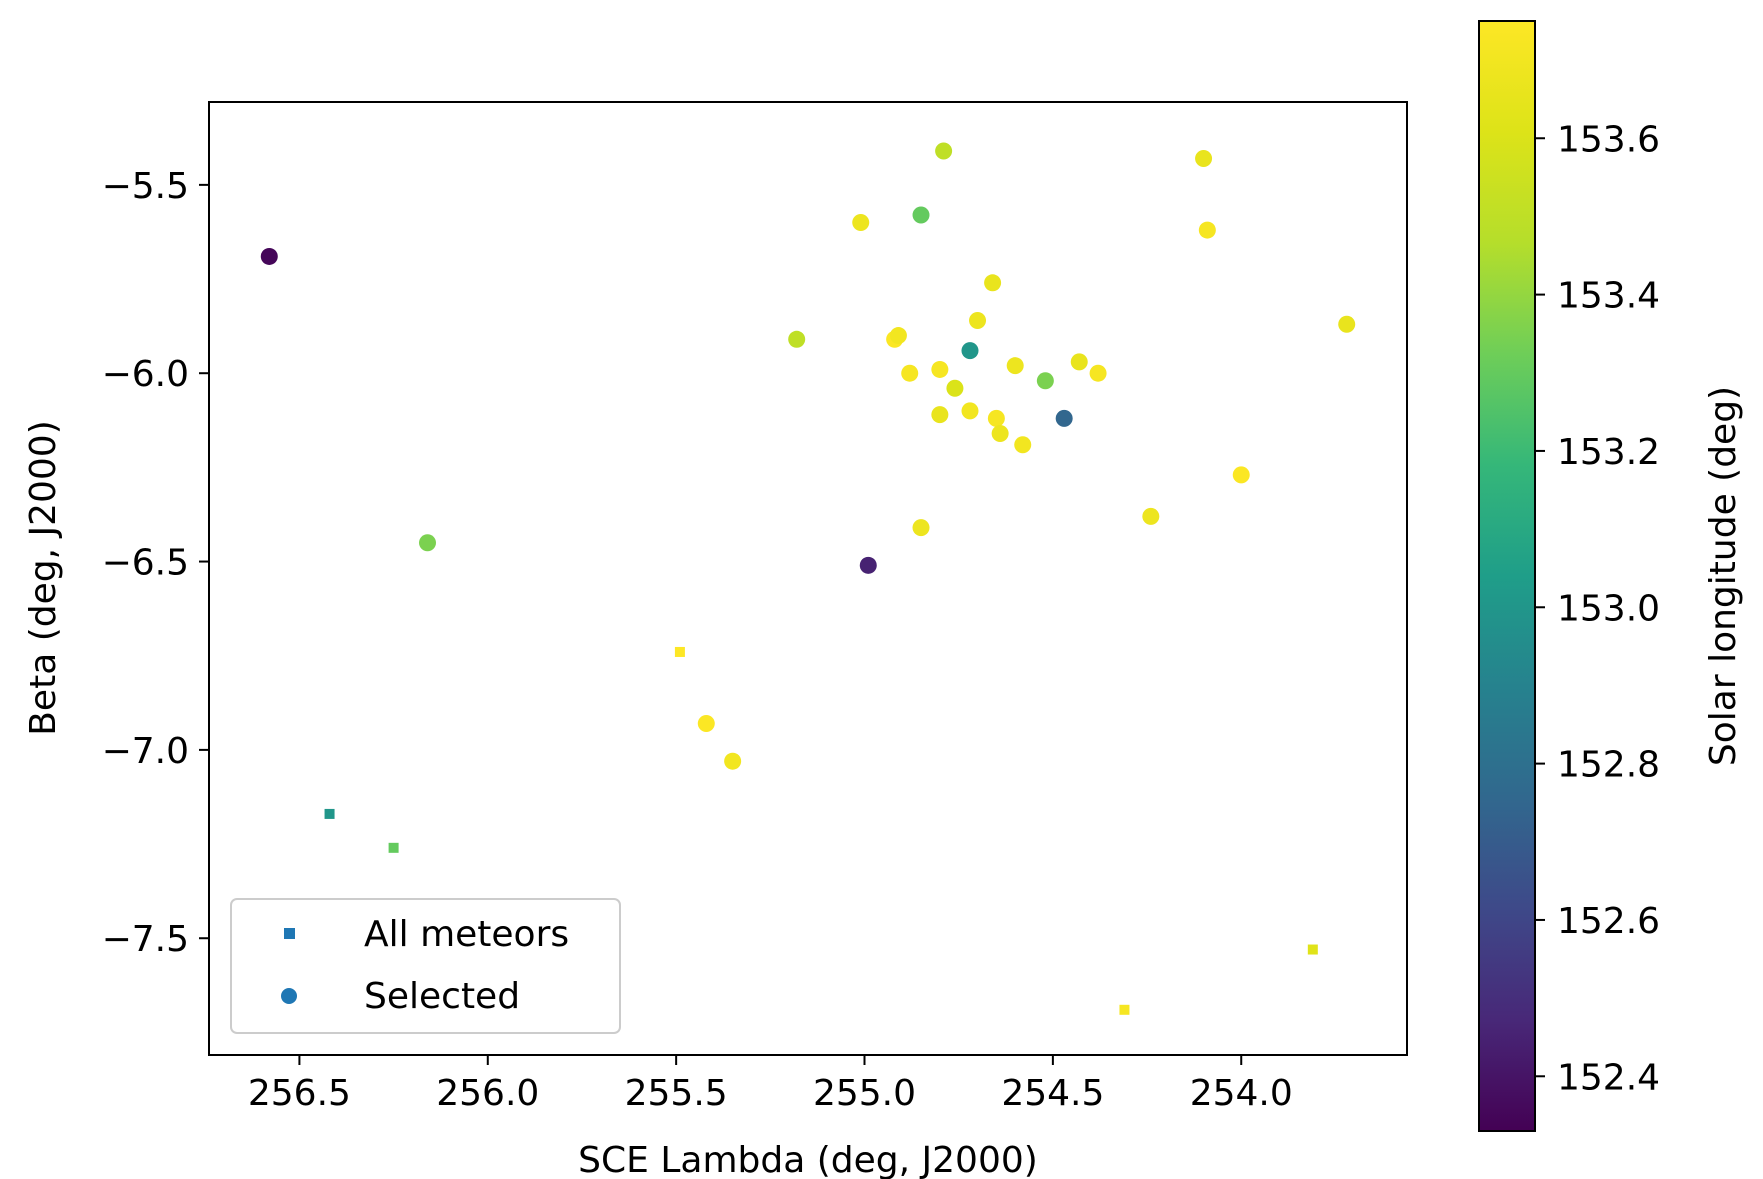 Image resolution: width=1763 pixels, height=1179 pixels. I want to click on legend-box, so click(425, 966).